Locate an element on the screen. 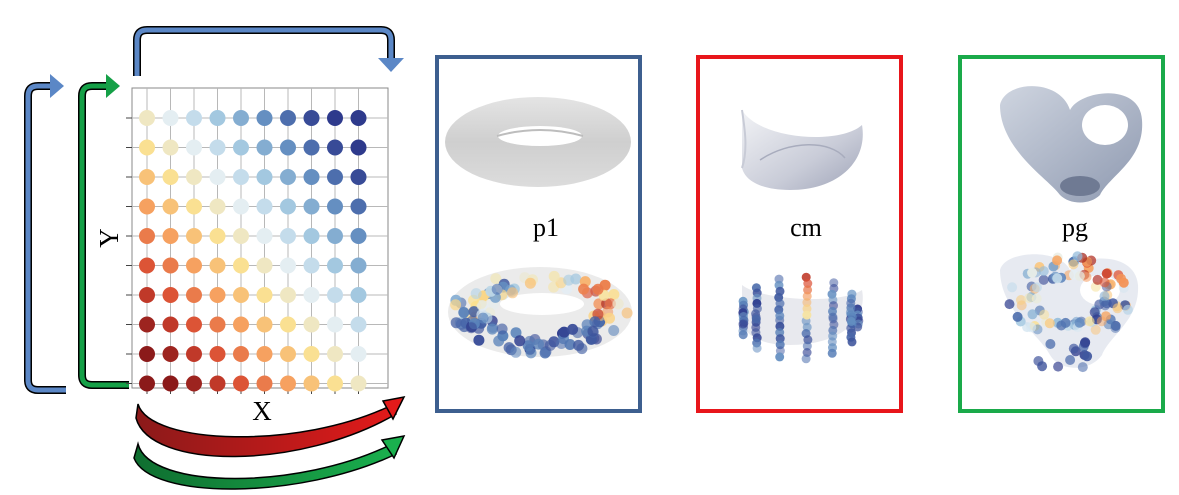  panel-cm-frame is located at coordinates (799, 234).